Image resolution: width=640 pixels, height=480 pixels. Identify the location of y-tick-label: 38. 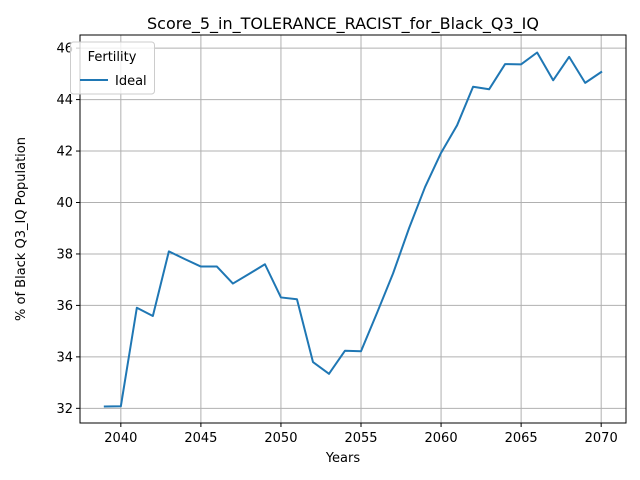
(64, 254).